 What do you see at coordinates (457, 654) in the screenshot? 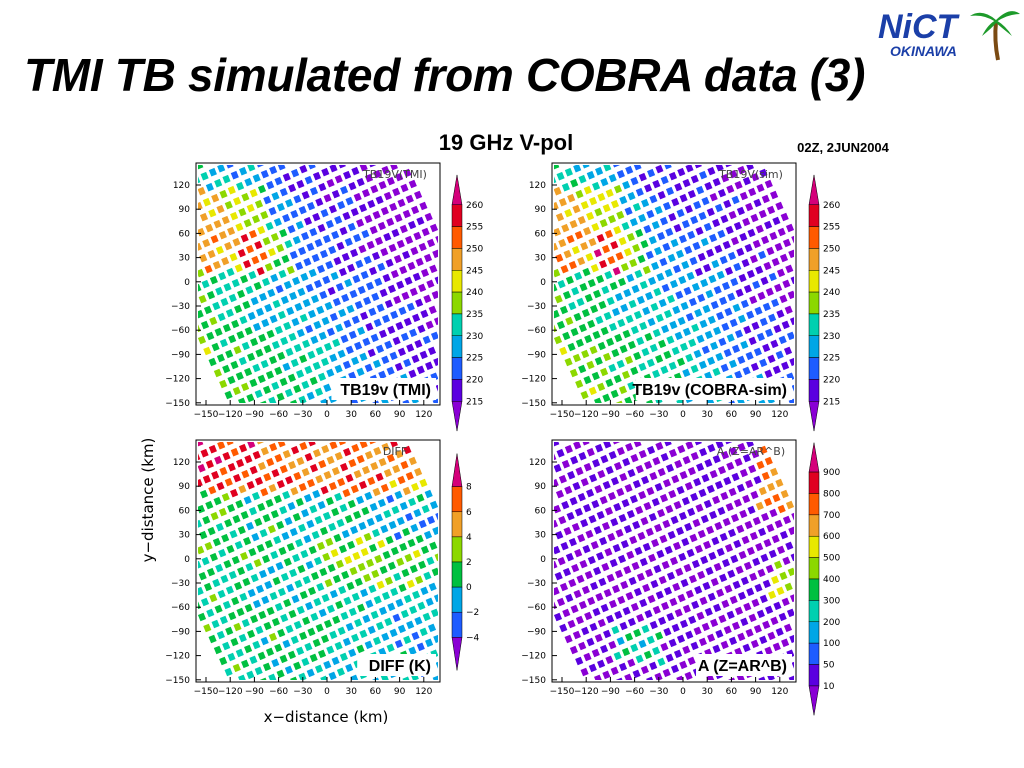
I see `colorbar-cap` at bounding box center [457, 654].